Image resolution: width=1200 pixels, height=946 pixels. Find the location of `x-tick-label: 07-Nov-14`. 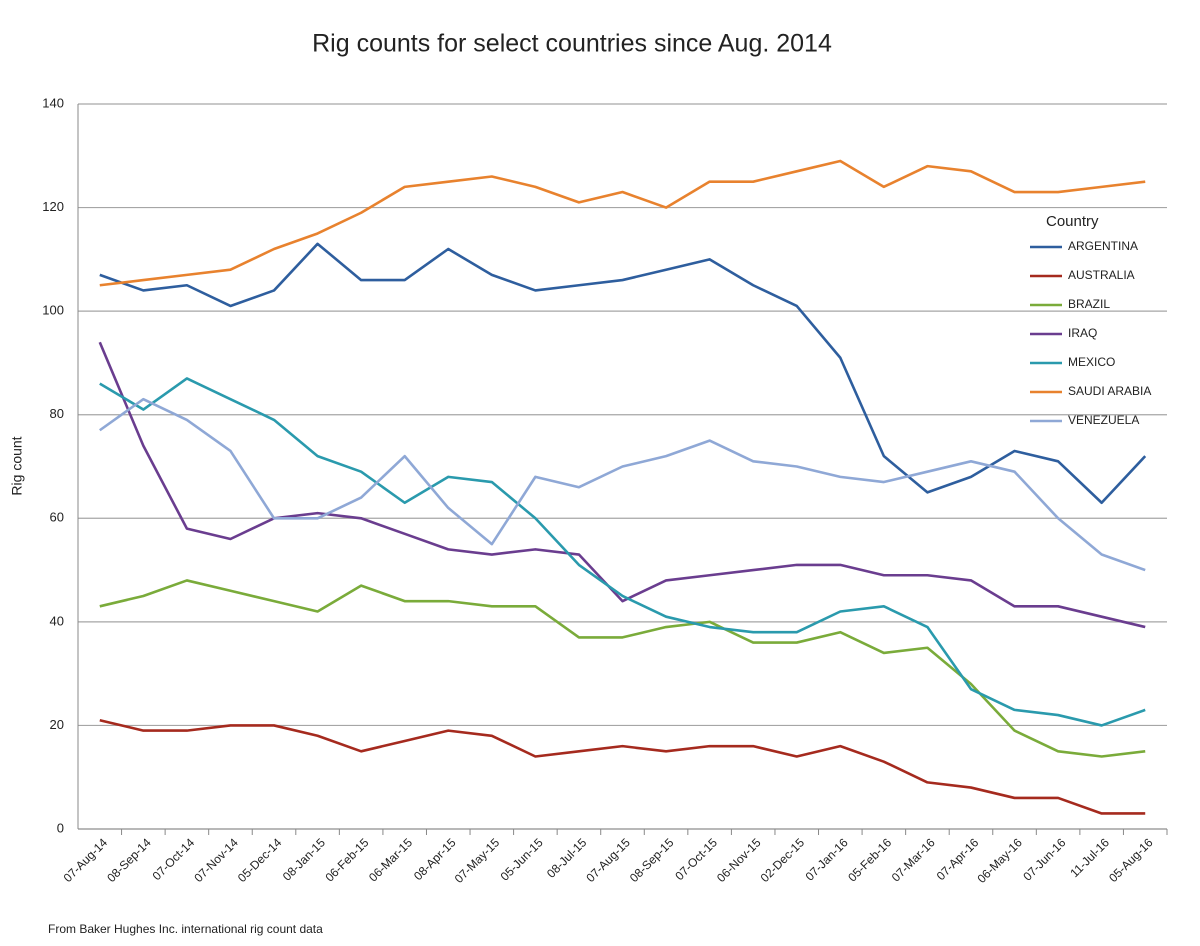

x-tick-label: 07-Nov-14 is located at coordinates (216, 860).